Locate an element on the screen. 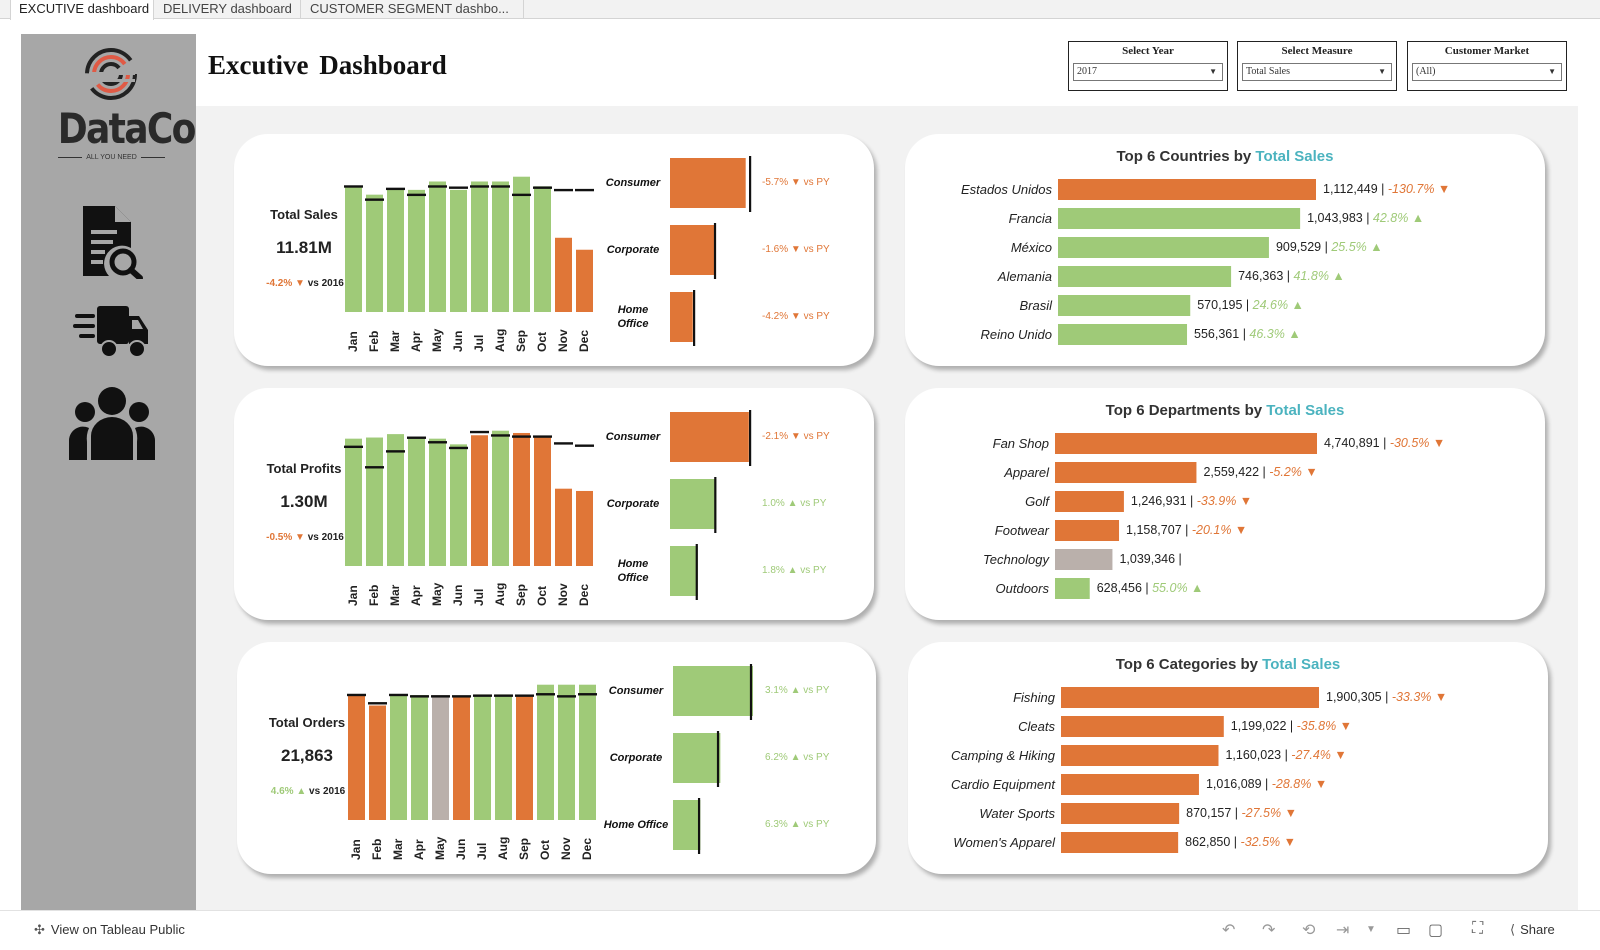  view-on-tableau-link: ✣ View on Tableau Public is located at coordinates (109, 929).